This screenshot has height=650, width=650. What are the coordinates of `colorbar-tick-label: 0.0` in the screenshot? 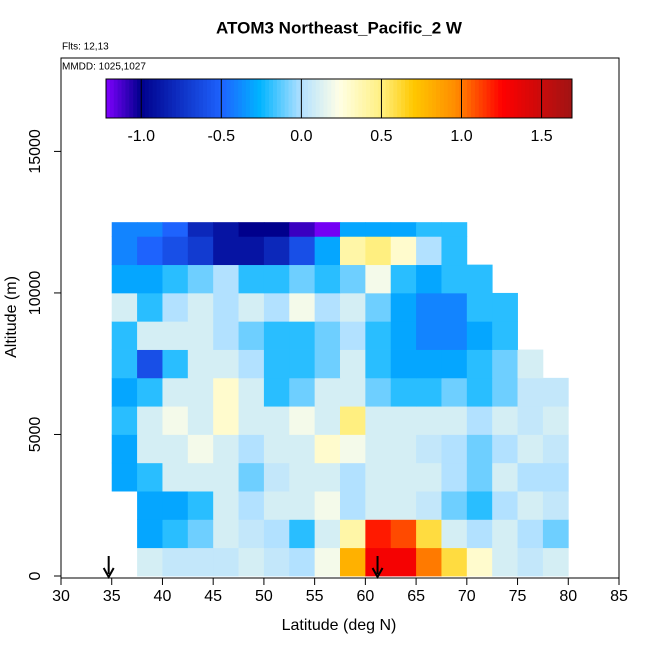 It's located at (301, 136).